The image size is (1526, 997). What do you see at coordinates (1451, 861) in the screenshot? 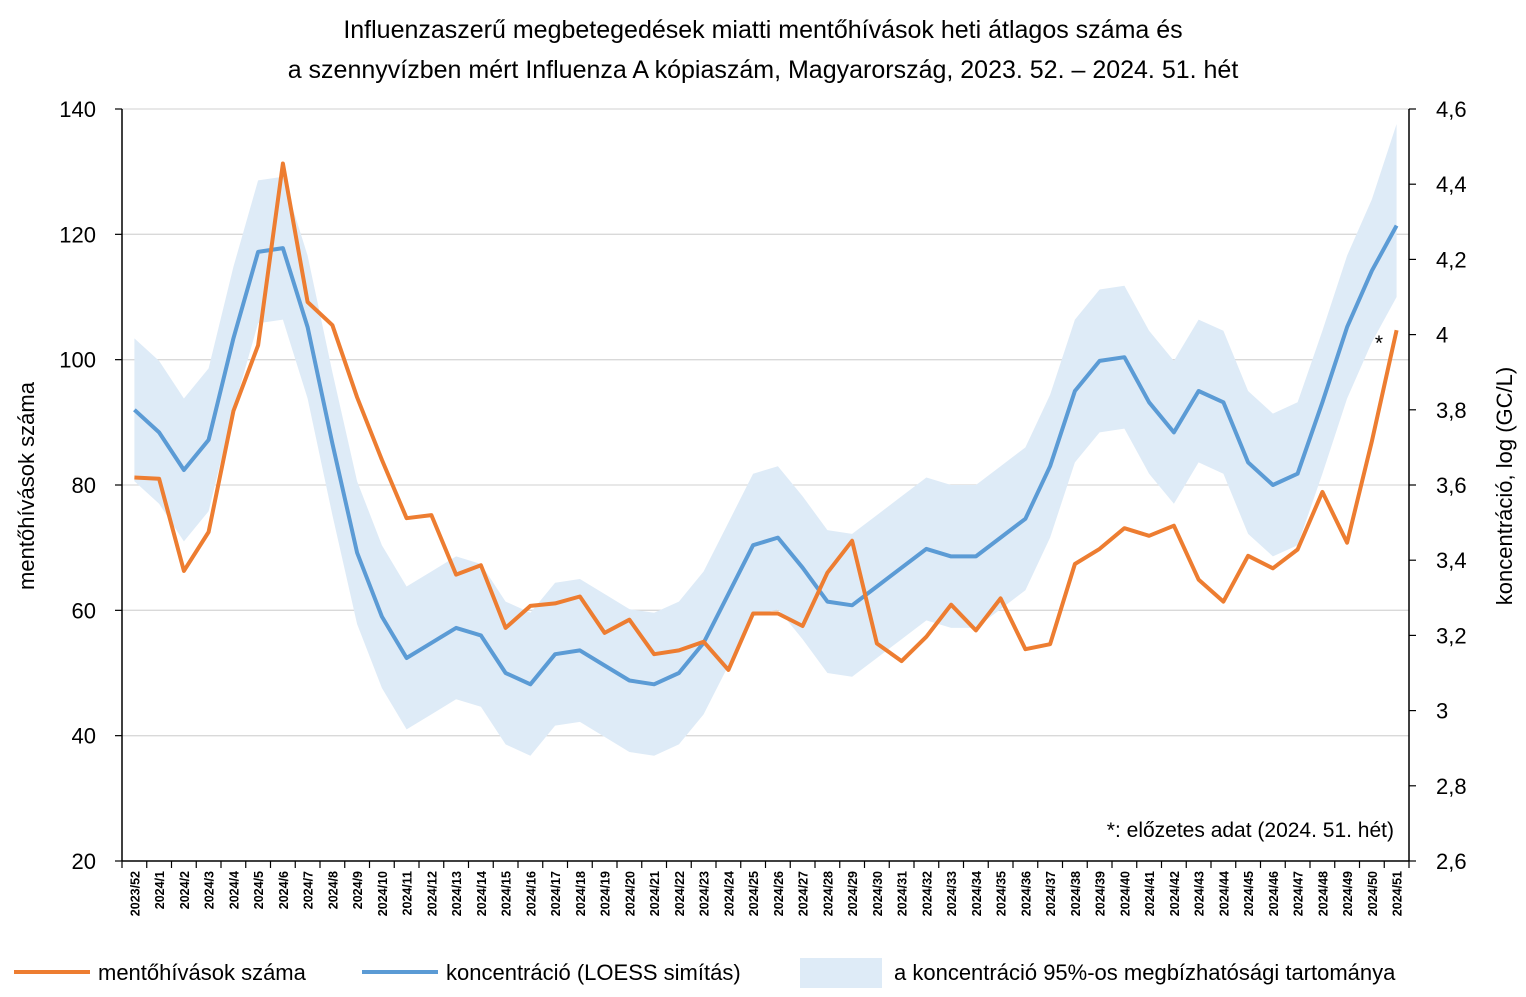
I see `y-tick-label-right: 2,6` at bounding box center [1451, 861].